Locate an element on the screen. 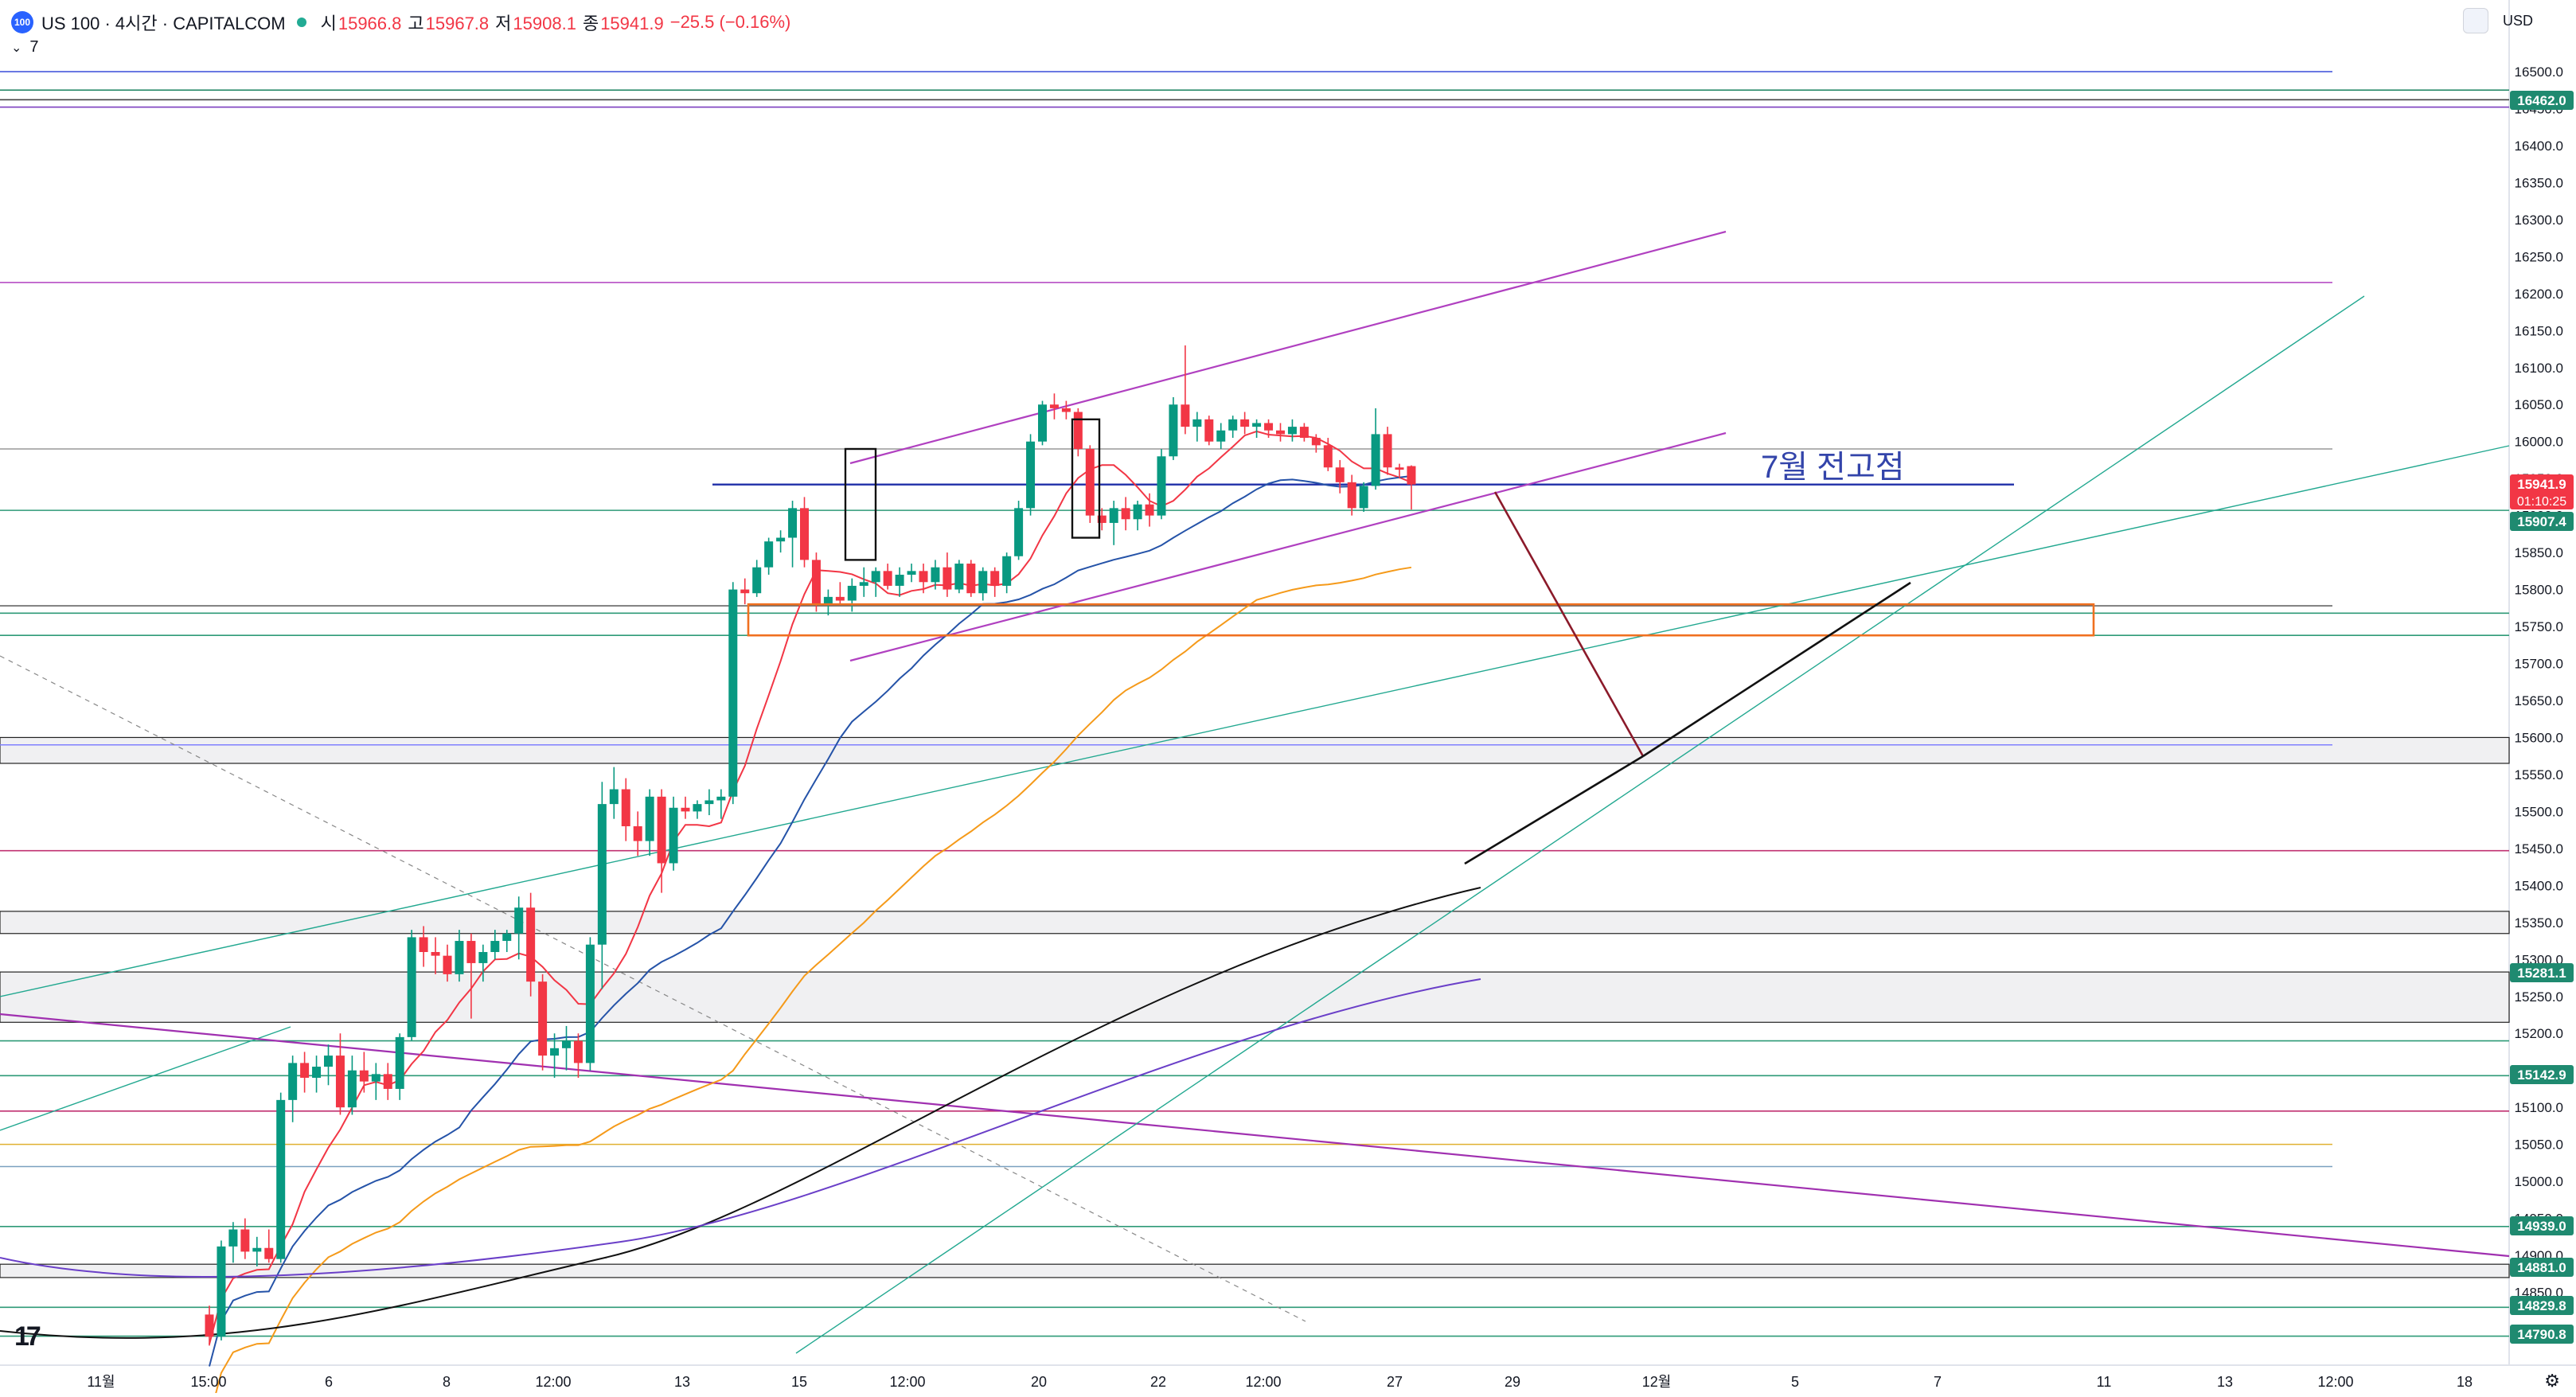 The height and width of the screenshot is (1397, 2576). time-tick-label: 29 is located at coordinates (1512, 1382).